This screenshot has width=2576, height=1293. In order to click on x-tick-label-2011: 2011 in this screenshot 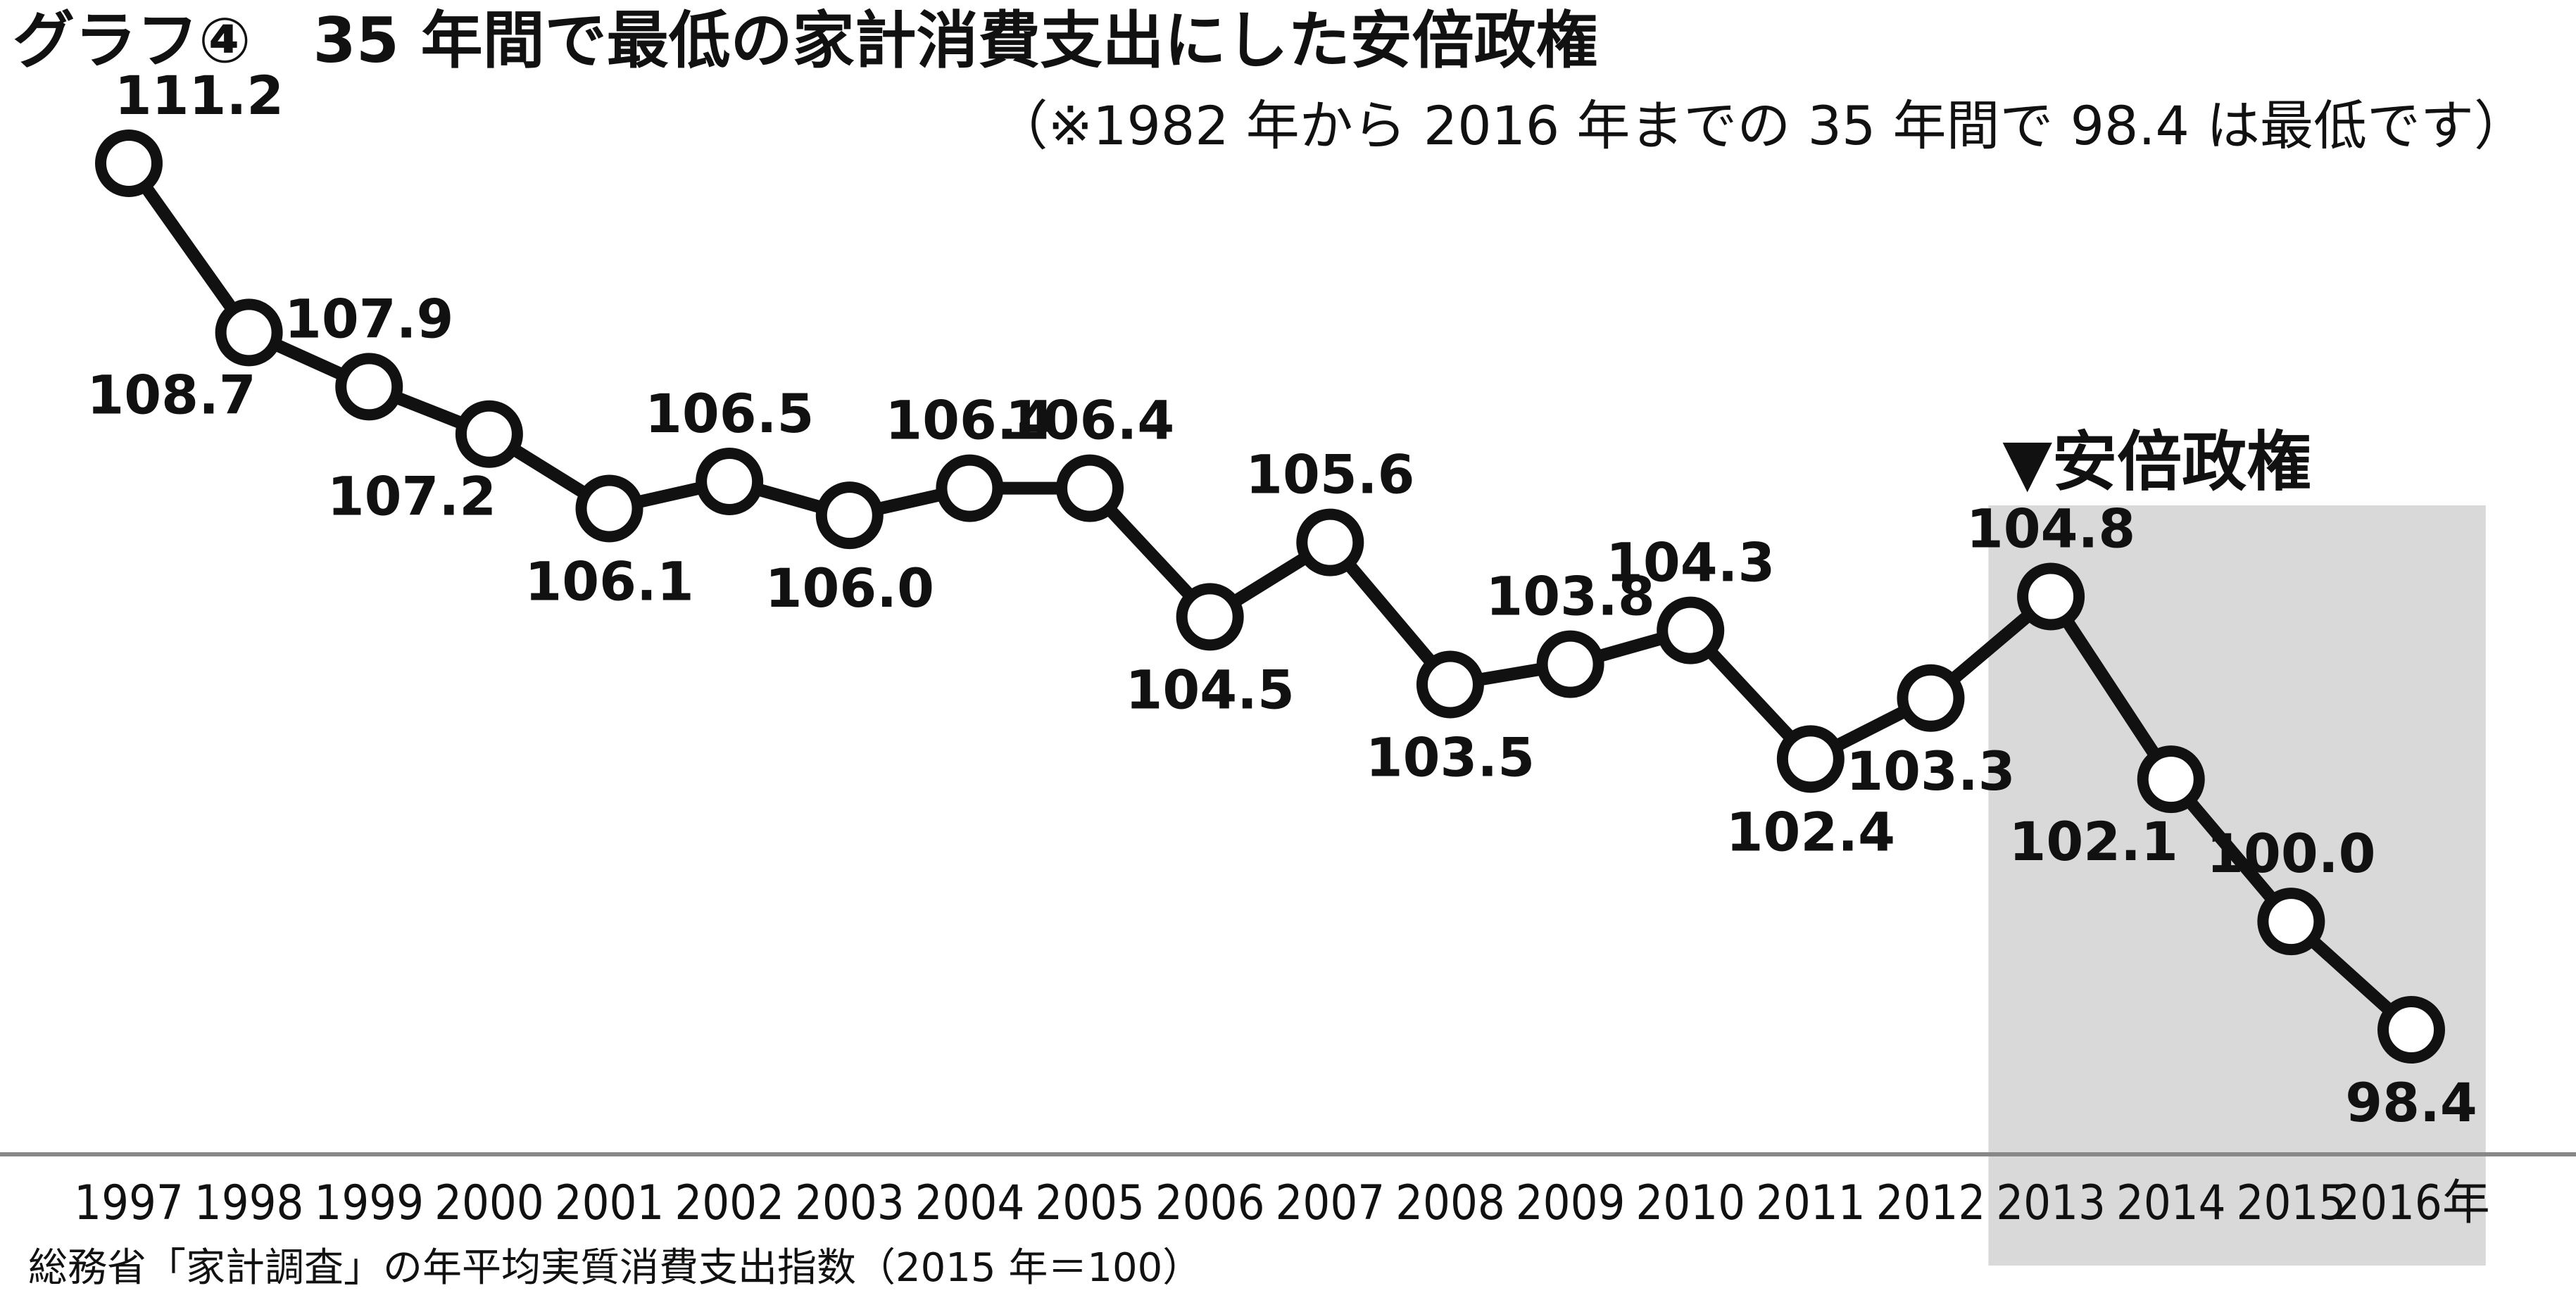, I will do `click(1811, 1203)`.